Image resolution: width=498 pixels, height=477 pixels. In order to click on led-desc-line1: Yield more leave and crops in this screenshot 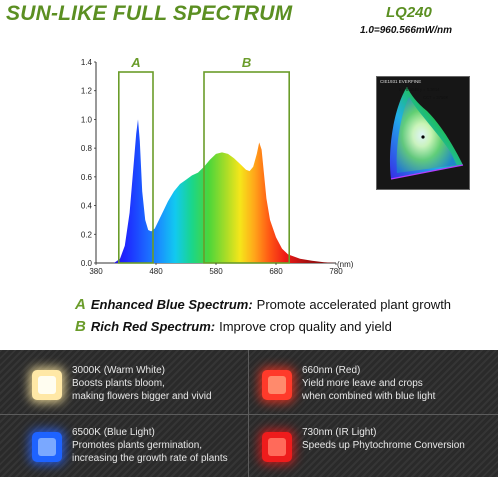, I will do `click(362, 383)`.